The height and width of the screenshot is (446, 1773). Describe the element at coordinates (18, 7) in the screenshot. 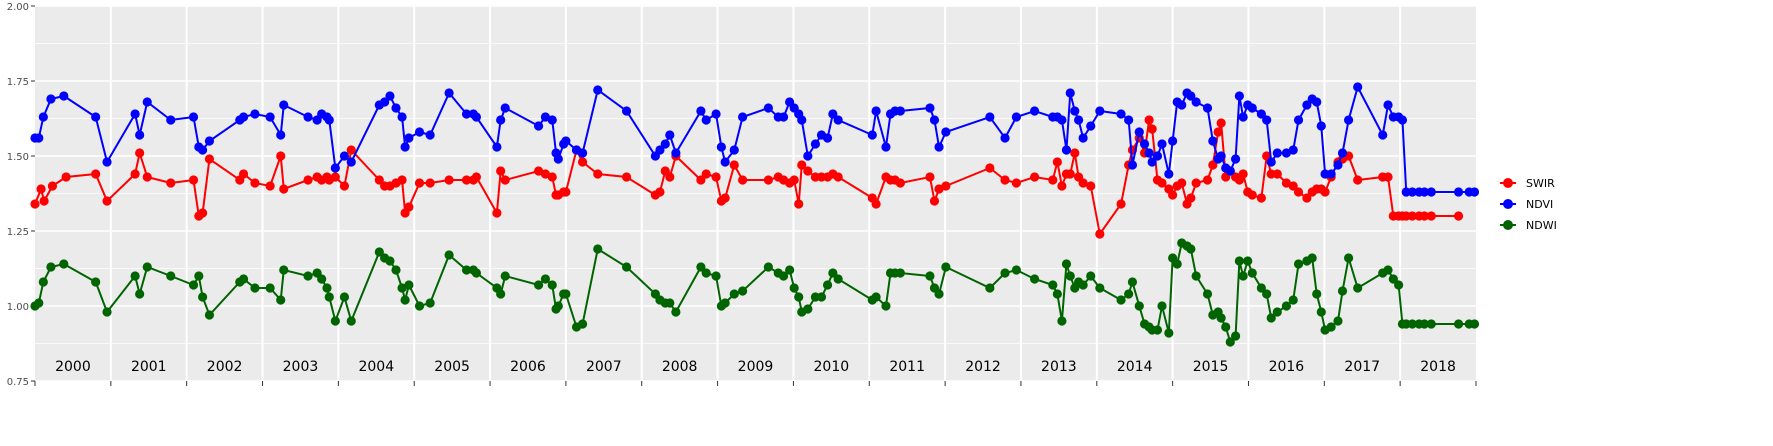

I see `y-tick-label: 2.00` at that location.